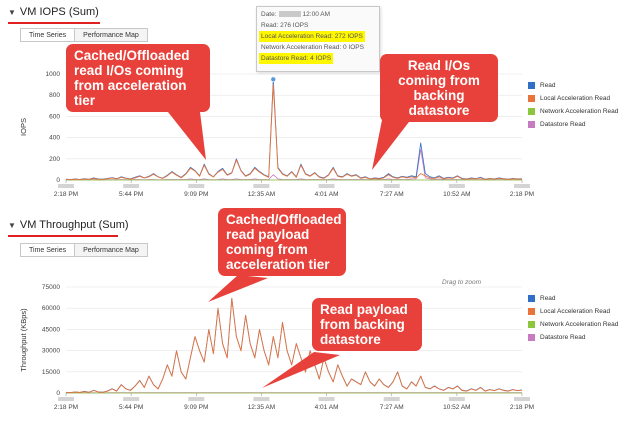  I want to click on x-tick-label: 9:09 PM, so click(196, 194).